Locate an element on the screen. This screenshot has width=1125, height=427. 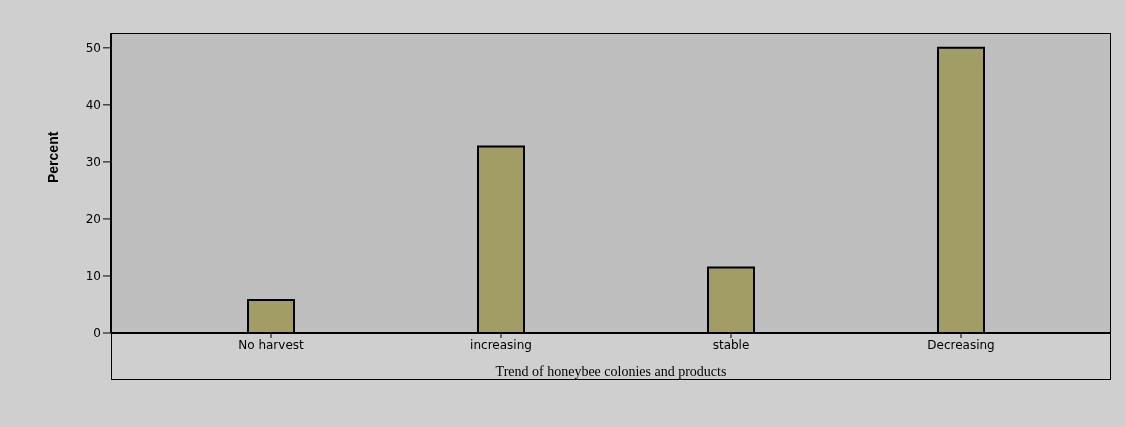
x-tick-label: increasing is located at coordinates (501, 344).